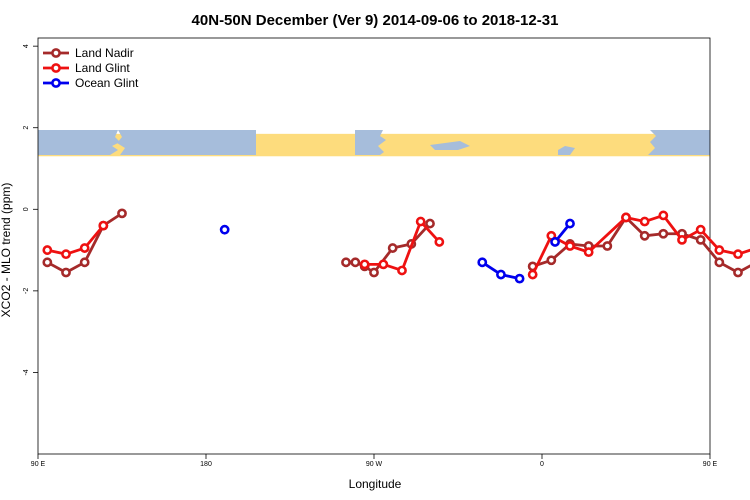  I want to click on y-axis-title: XCO2 - MLO trend (ppm), so click(6, 250).